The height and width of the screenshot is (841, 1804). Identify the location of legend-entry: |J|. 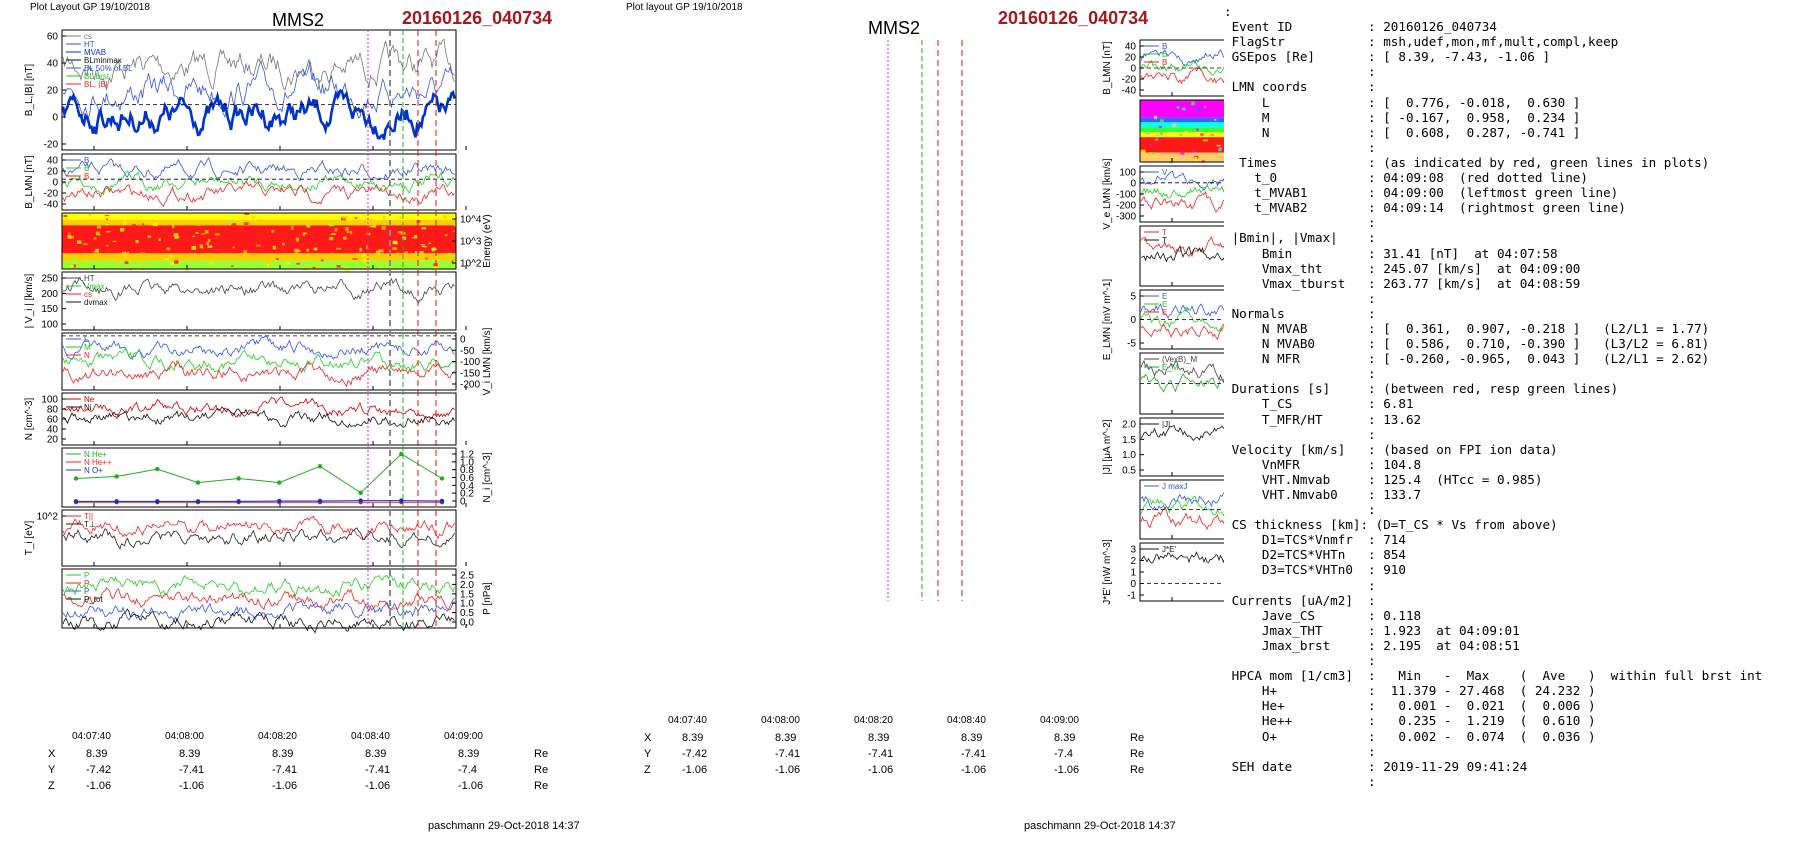
(1166, 424).